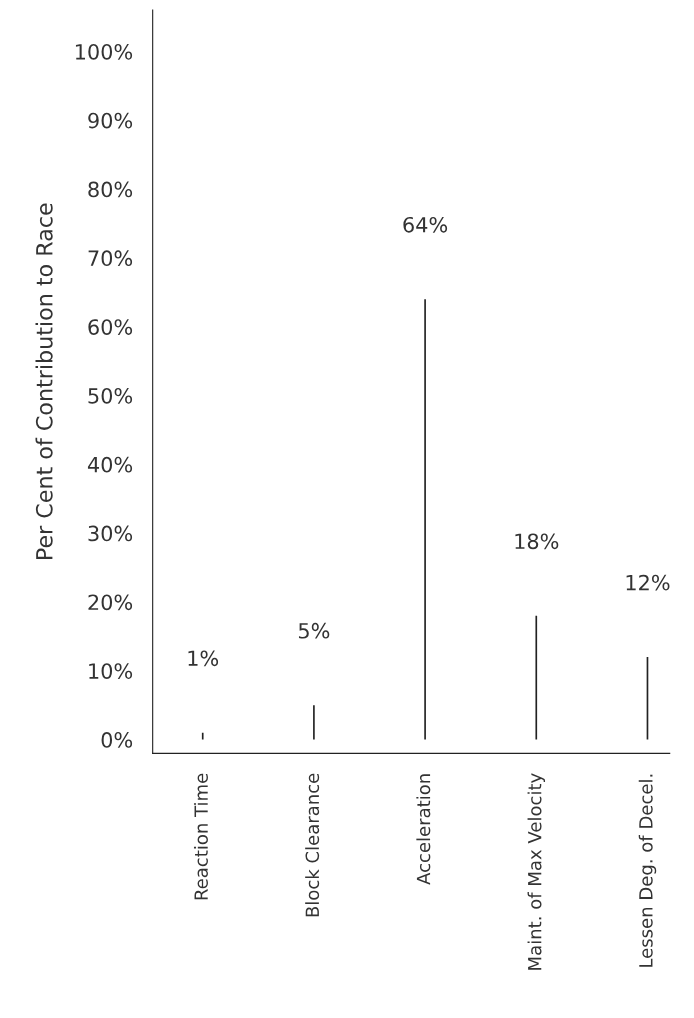 This screenshot has height=1018, width=694. I want to click on y-tick-label: 70%, so click(110, 258).